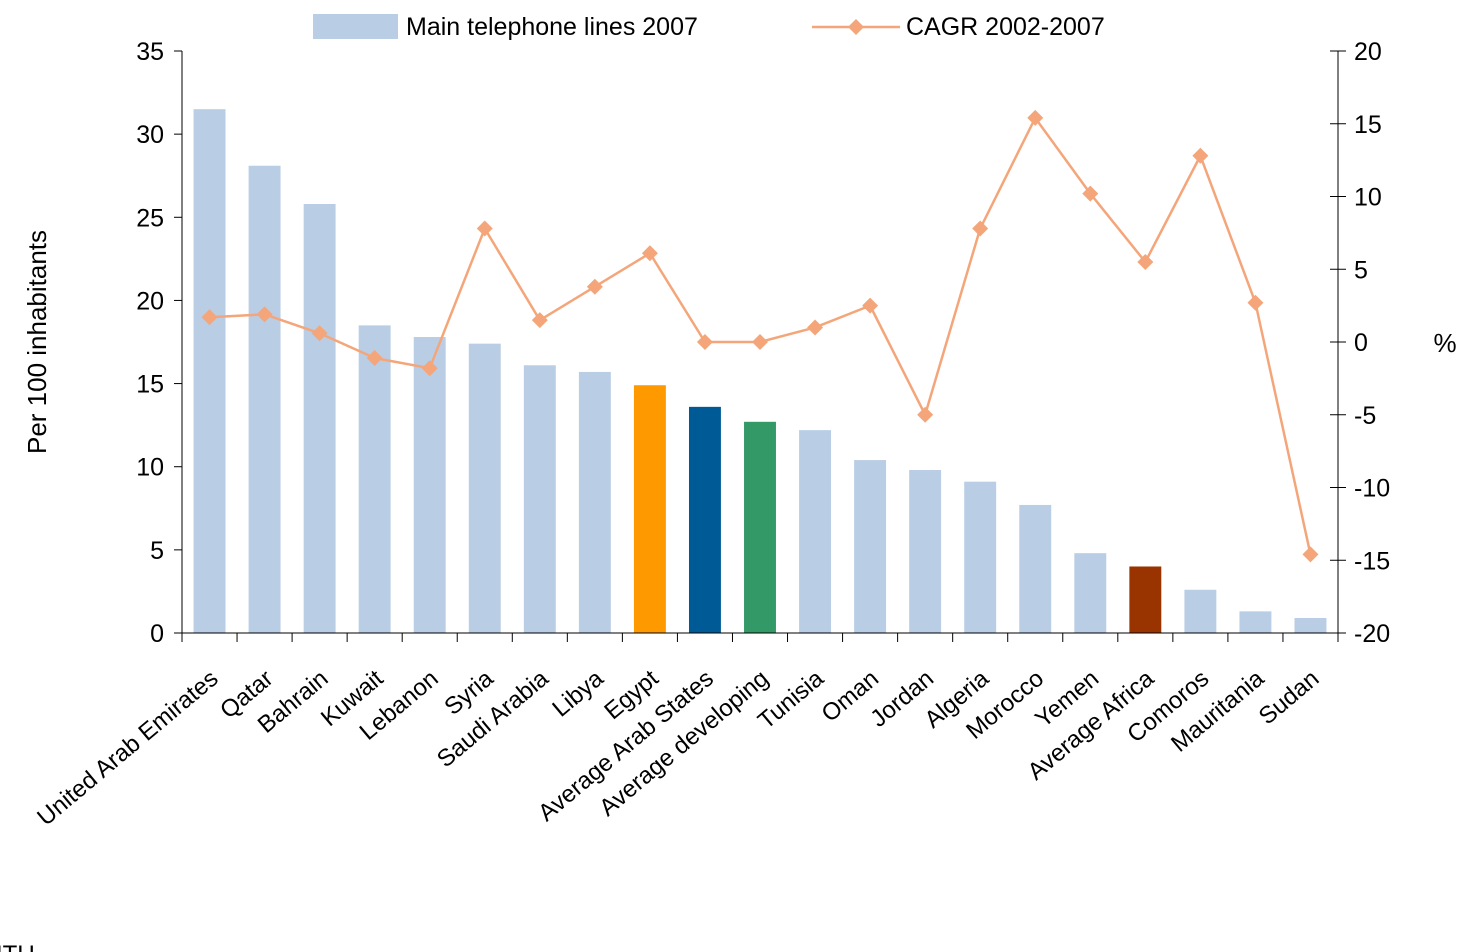 This screenshot has height=952, width=1468. Describe the element at coordinates (552, 27) in the screenshot. I see `legend-bar-label: Main telephone lines 2007` at that location.